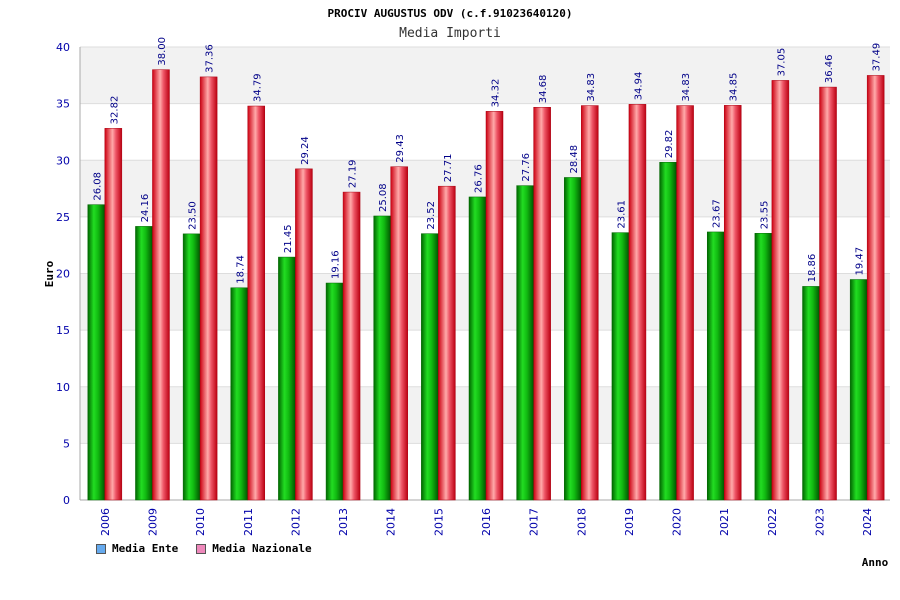 This screenshot has width=900, height=600. I want to click on x-tick-label: 2015, so click(438, 522).